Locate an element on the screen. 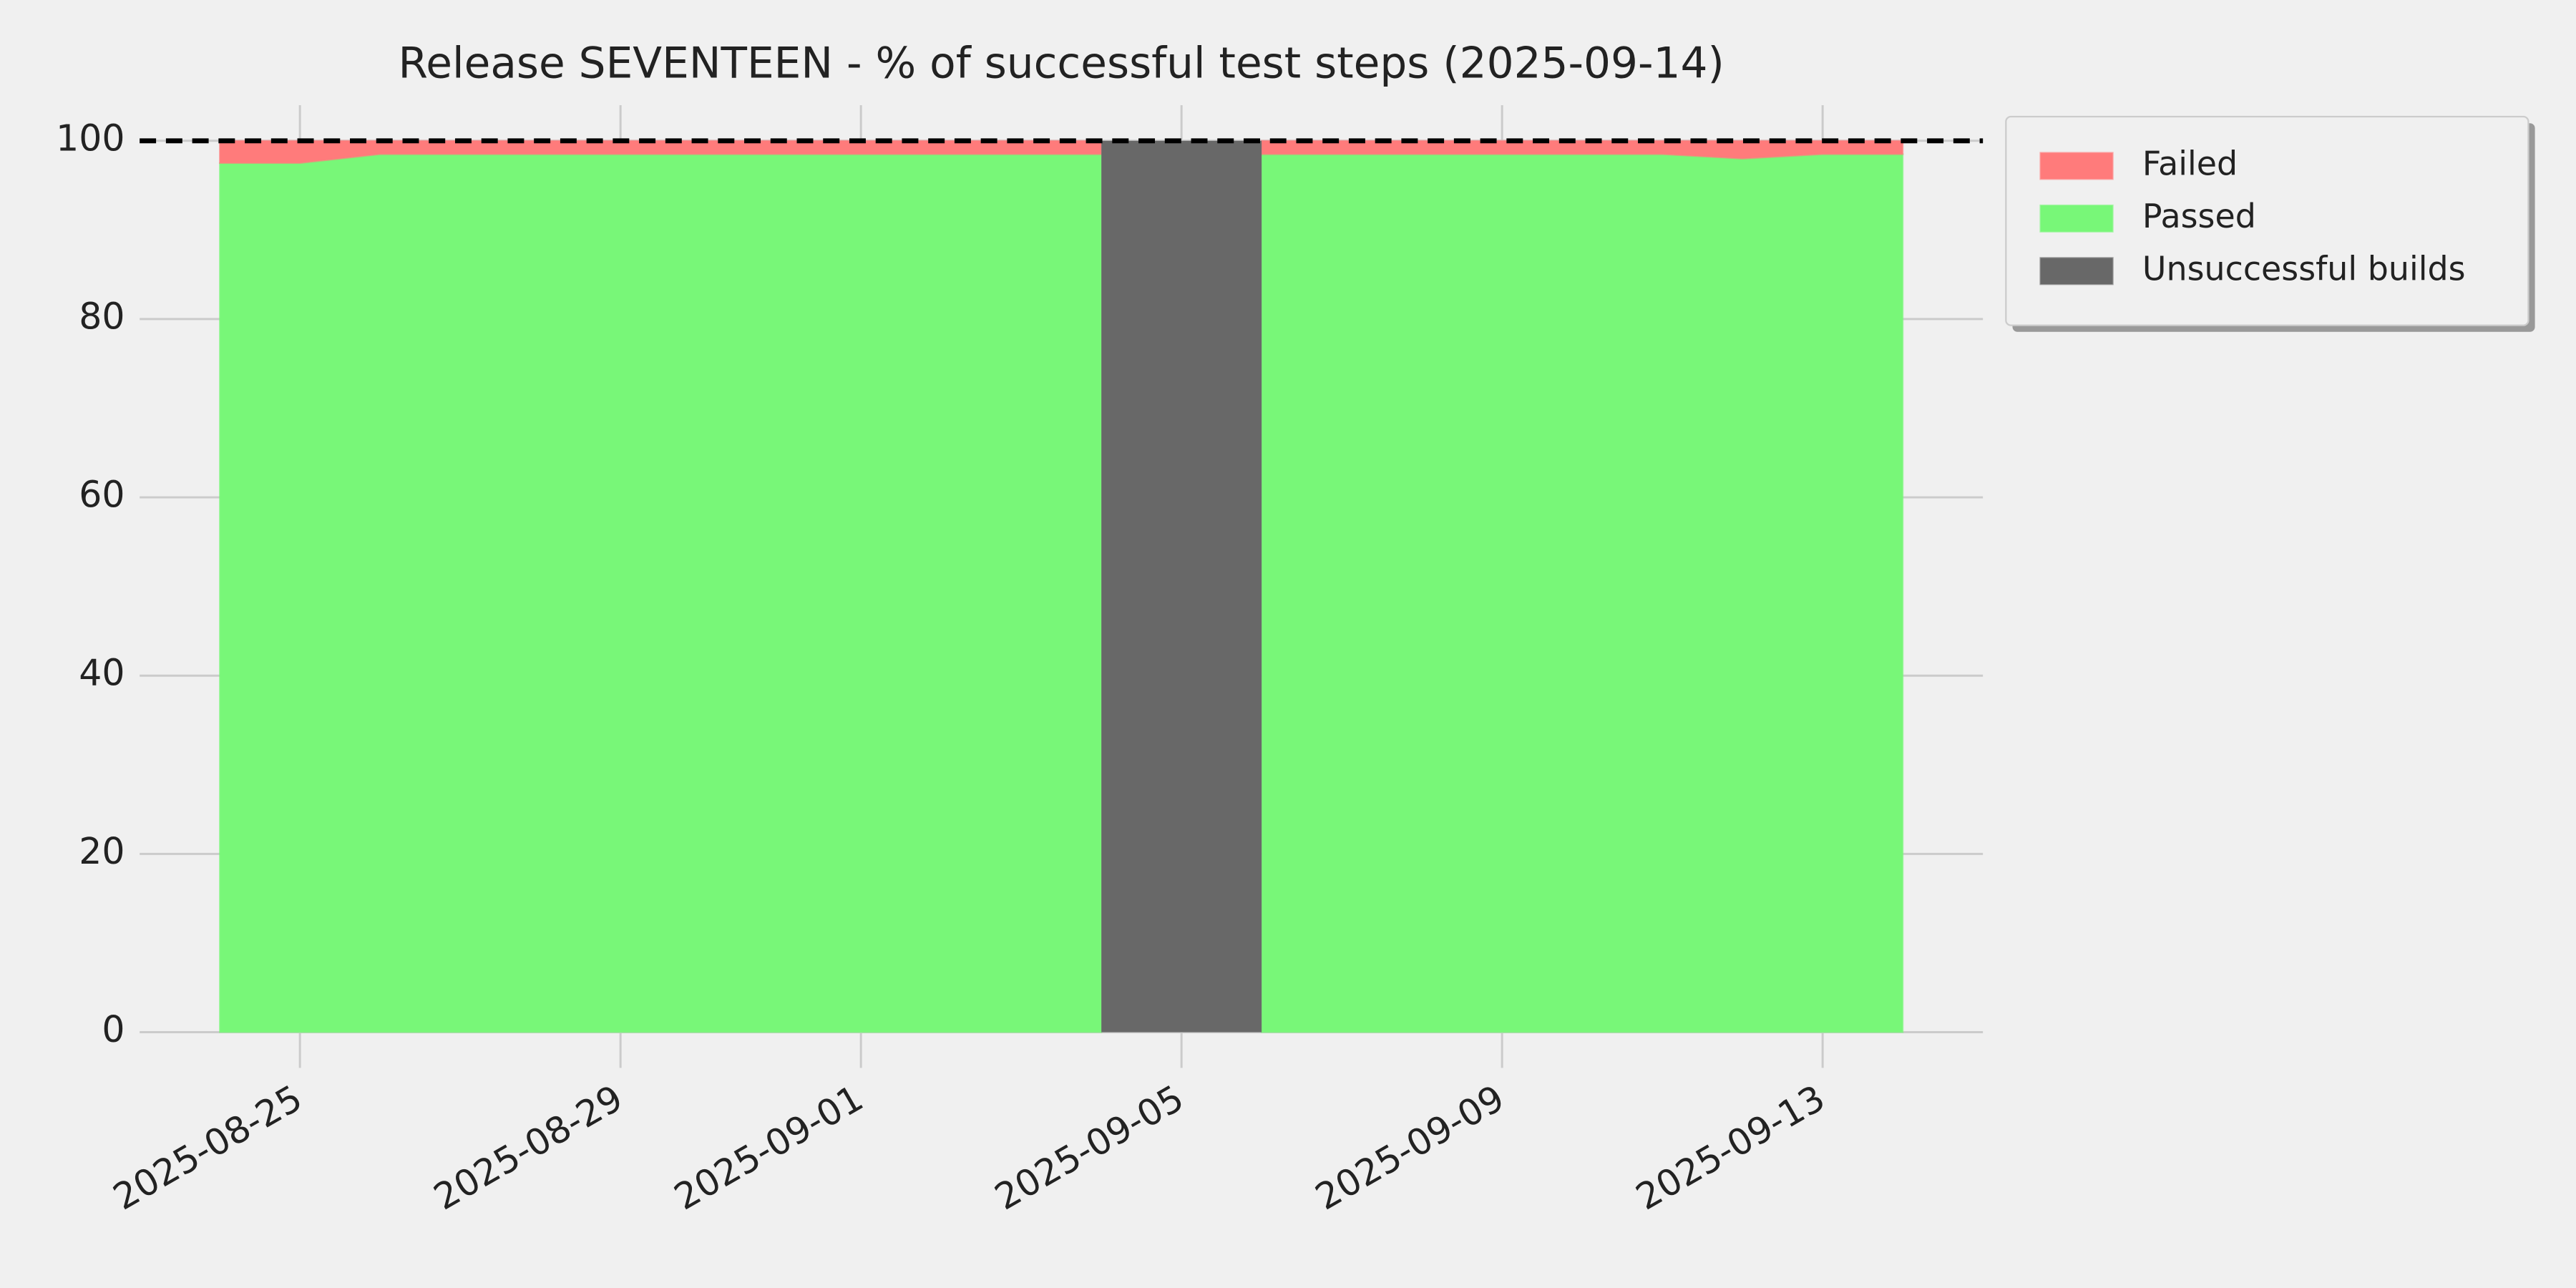  x-tick-label: 2025-09-13 is located at coordinates (1730, 1148).